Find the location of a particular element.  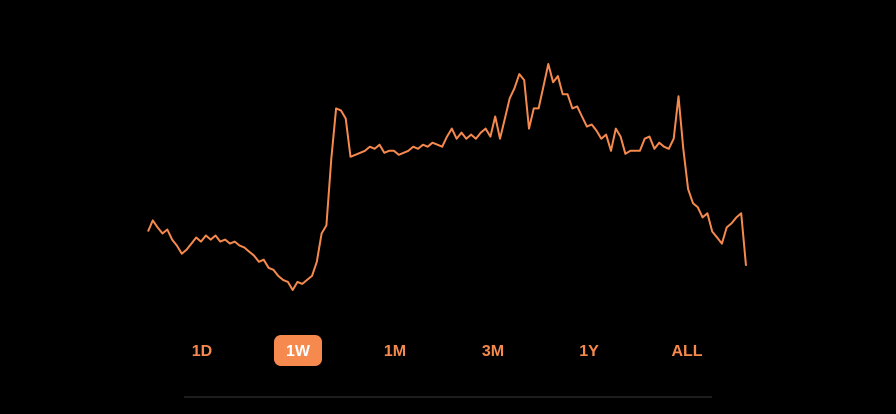

range-selected-pill is located at coordinates (298, 350).